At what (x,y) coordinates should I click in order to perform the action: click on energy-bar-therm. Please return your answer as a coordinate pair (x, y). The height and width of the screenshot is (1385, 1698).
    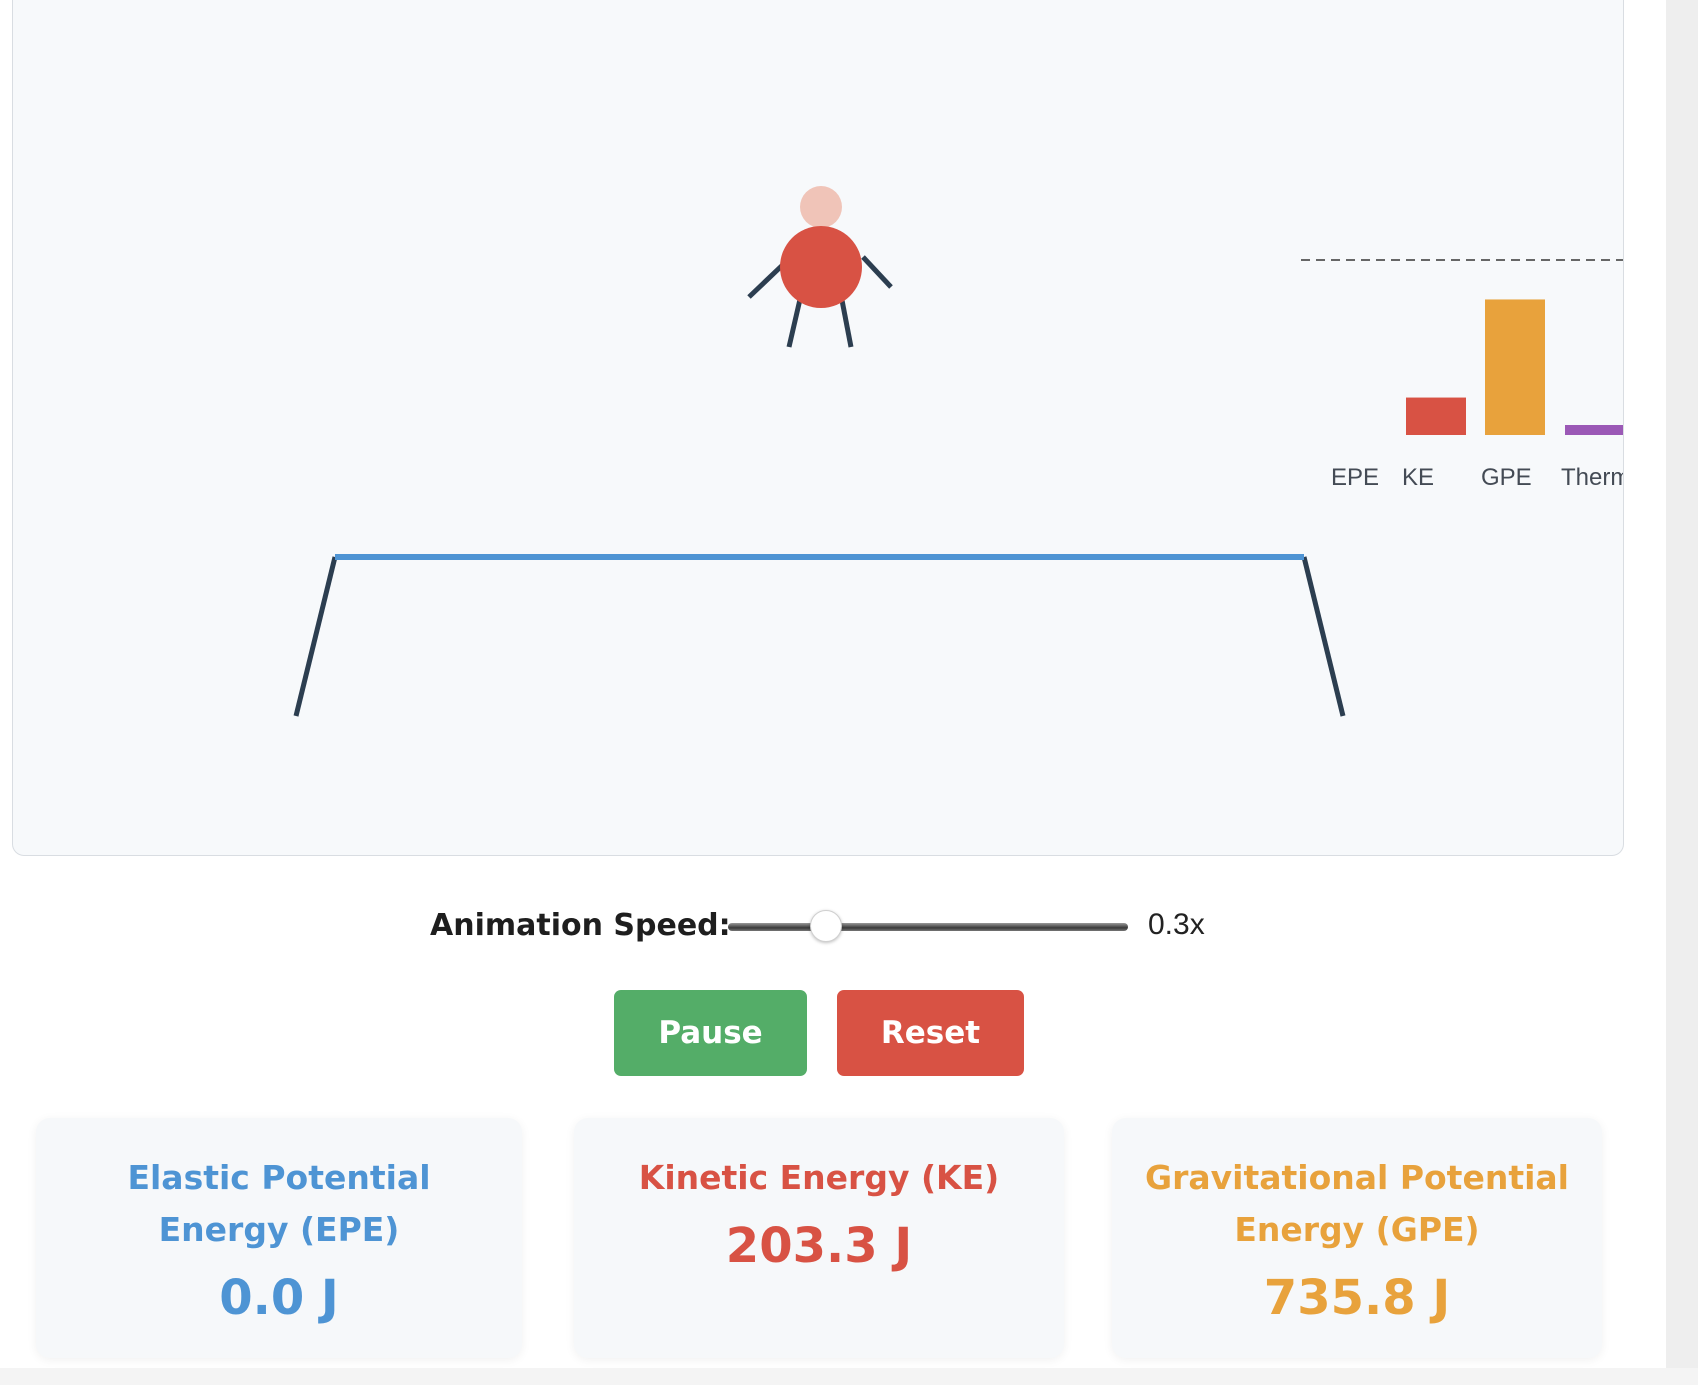
    Looking at the image, I should click on (1594, 430).